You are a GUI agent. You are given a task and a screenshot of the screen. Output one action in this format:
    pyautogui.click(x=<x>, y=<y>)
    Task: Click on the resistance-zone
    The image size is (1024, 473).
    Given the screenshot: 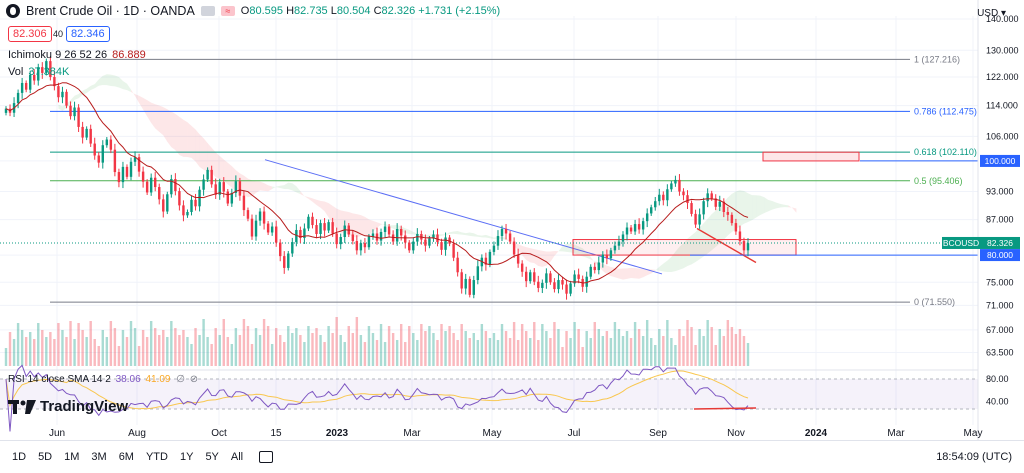 What is the action you would take?
    pyautogui.click(x=811, y=156)
    